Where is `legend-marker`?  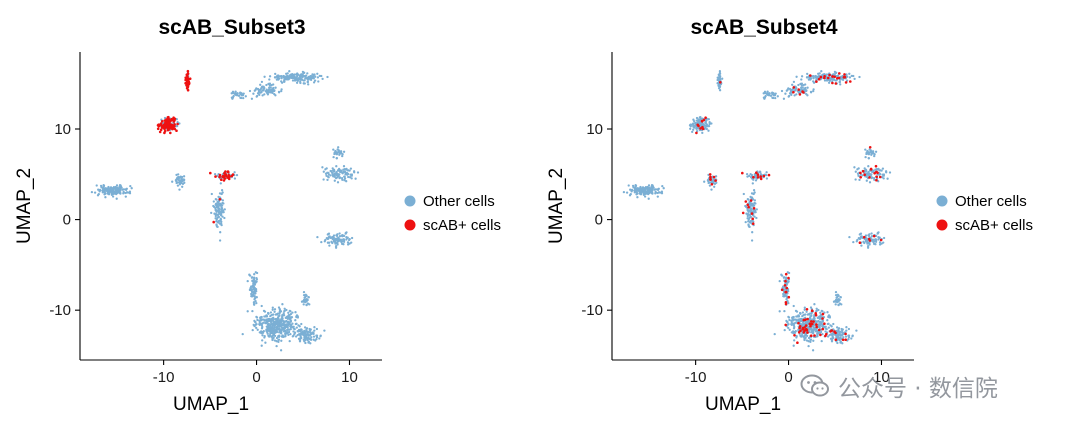 legend-marker is located at coordinates (410, 225).